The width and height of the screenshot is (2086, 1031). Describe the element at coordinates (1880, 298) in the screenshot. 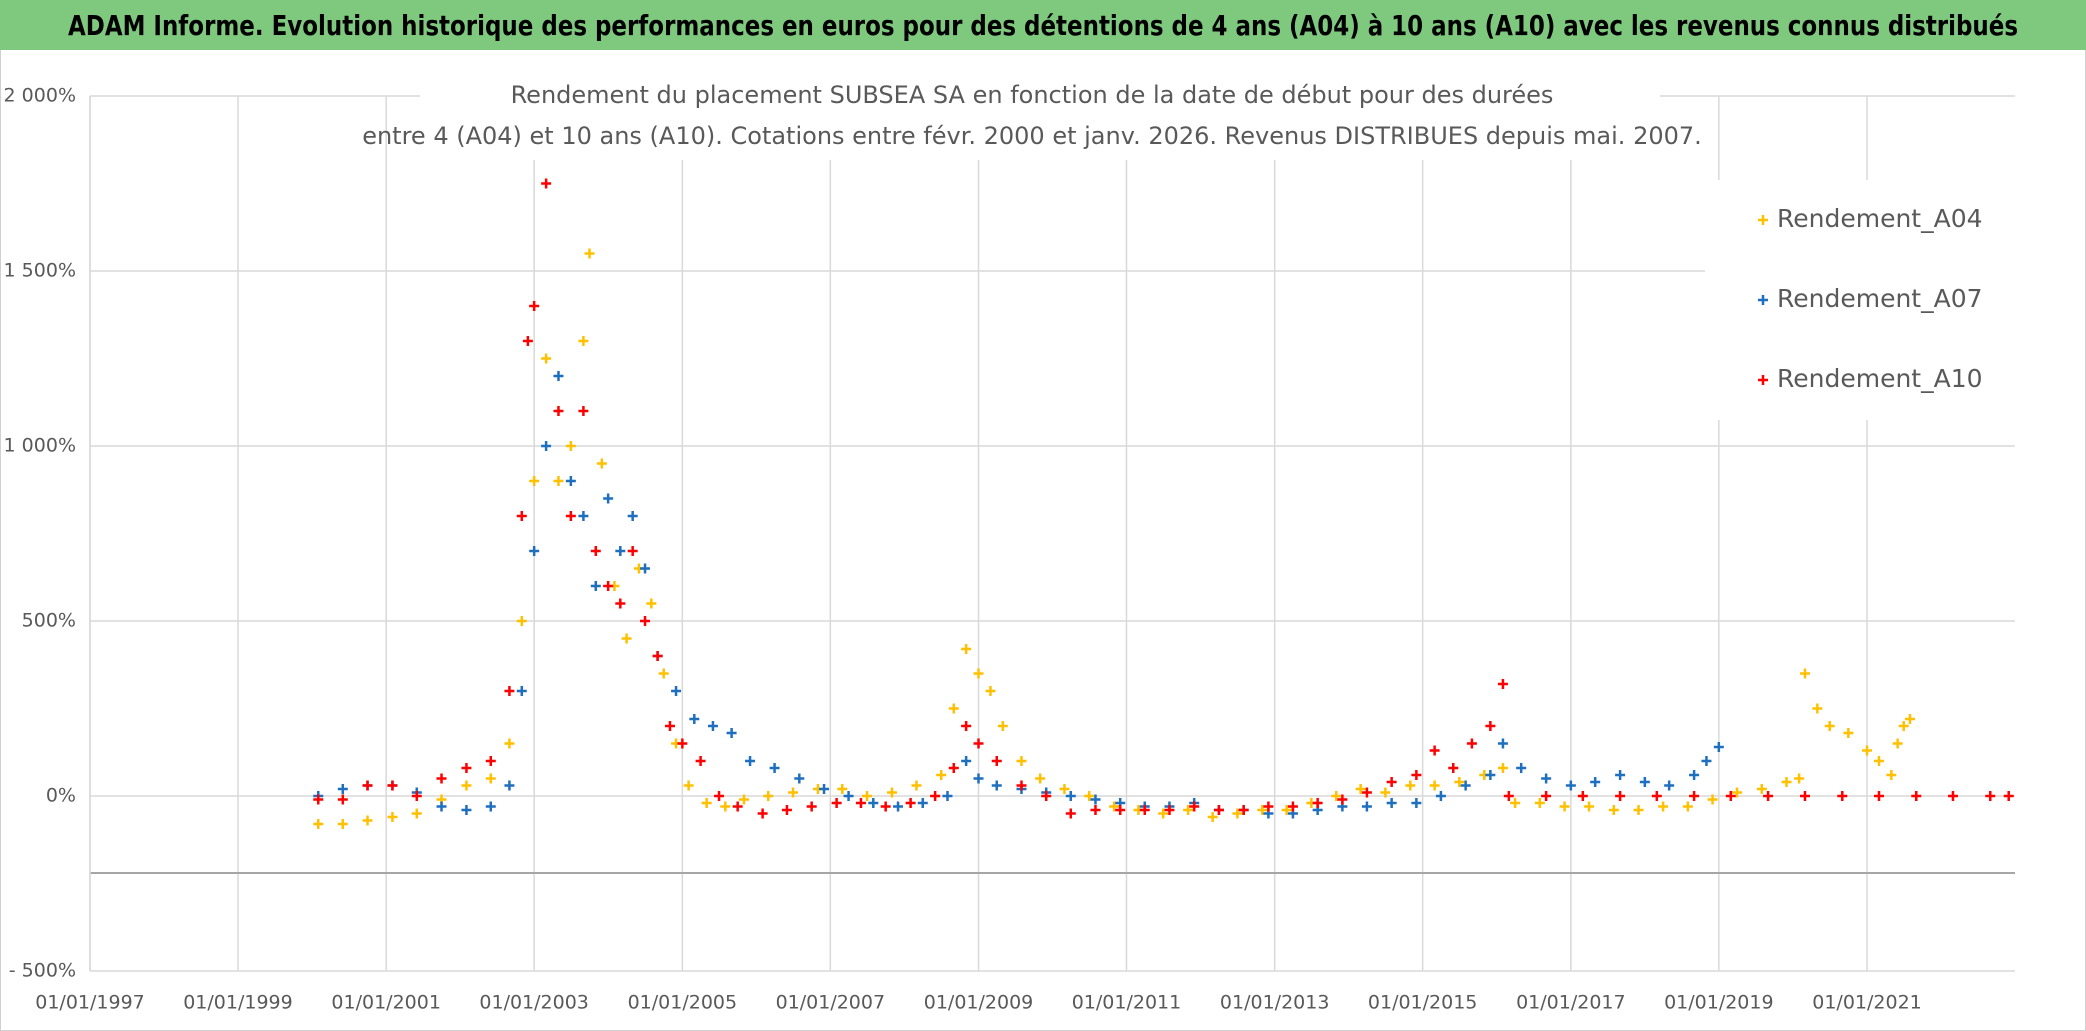

I see `legend-label: Rendement_A07` at that location.